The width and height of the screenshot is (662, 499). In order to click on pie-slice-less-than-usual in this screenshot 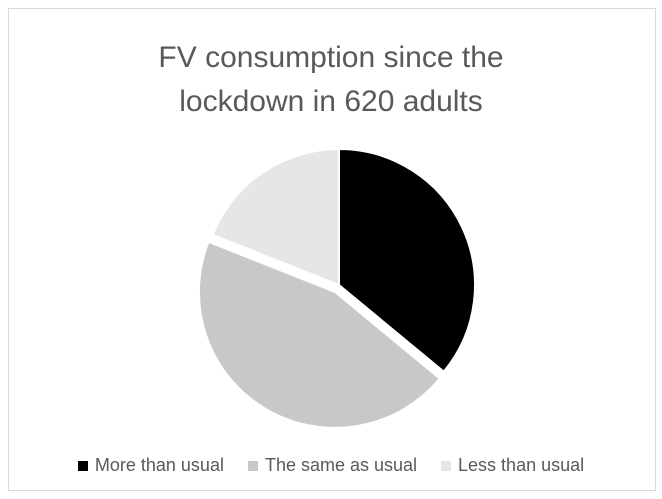, I will do `click(275, 217)`.